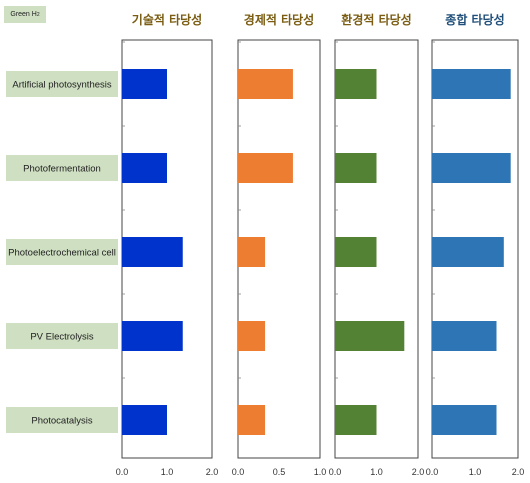 This screenshot has width=530, height=483. I want to click on green-h2-subscript: 2, so click(38, 14).